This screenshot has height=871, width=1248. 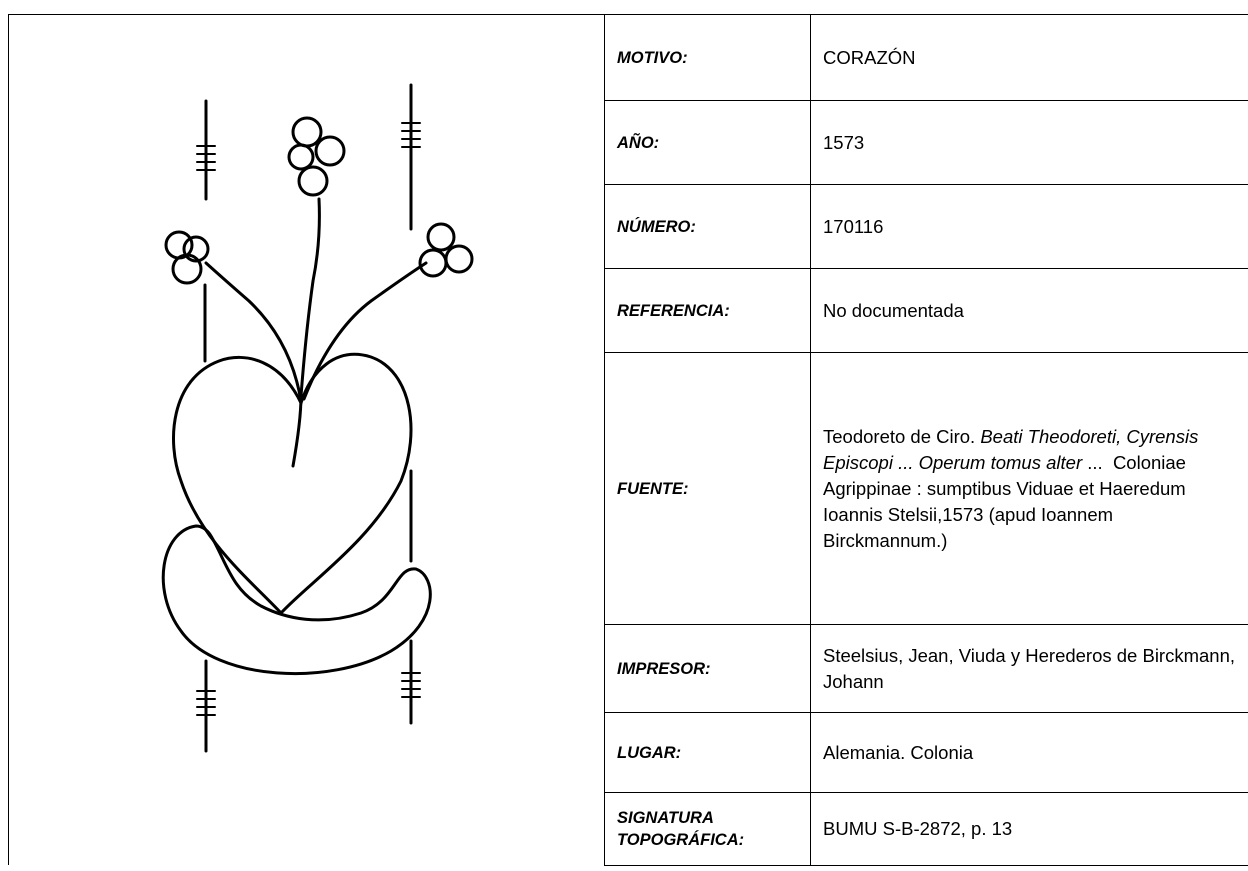 I want to click on record-row: NÚMERO:170116, so click(x=926, y=227).